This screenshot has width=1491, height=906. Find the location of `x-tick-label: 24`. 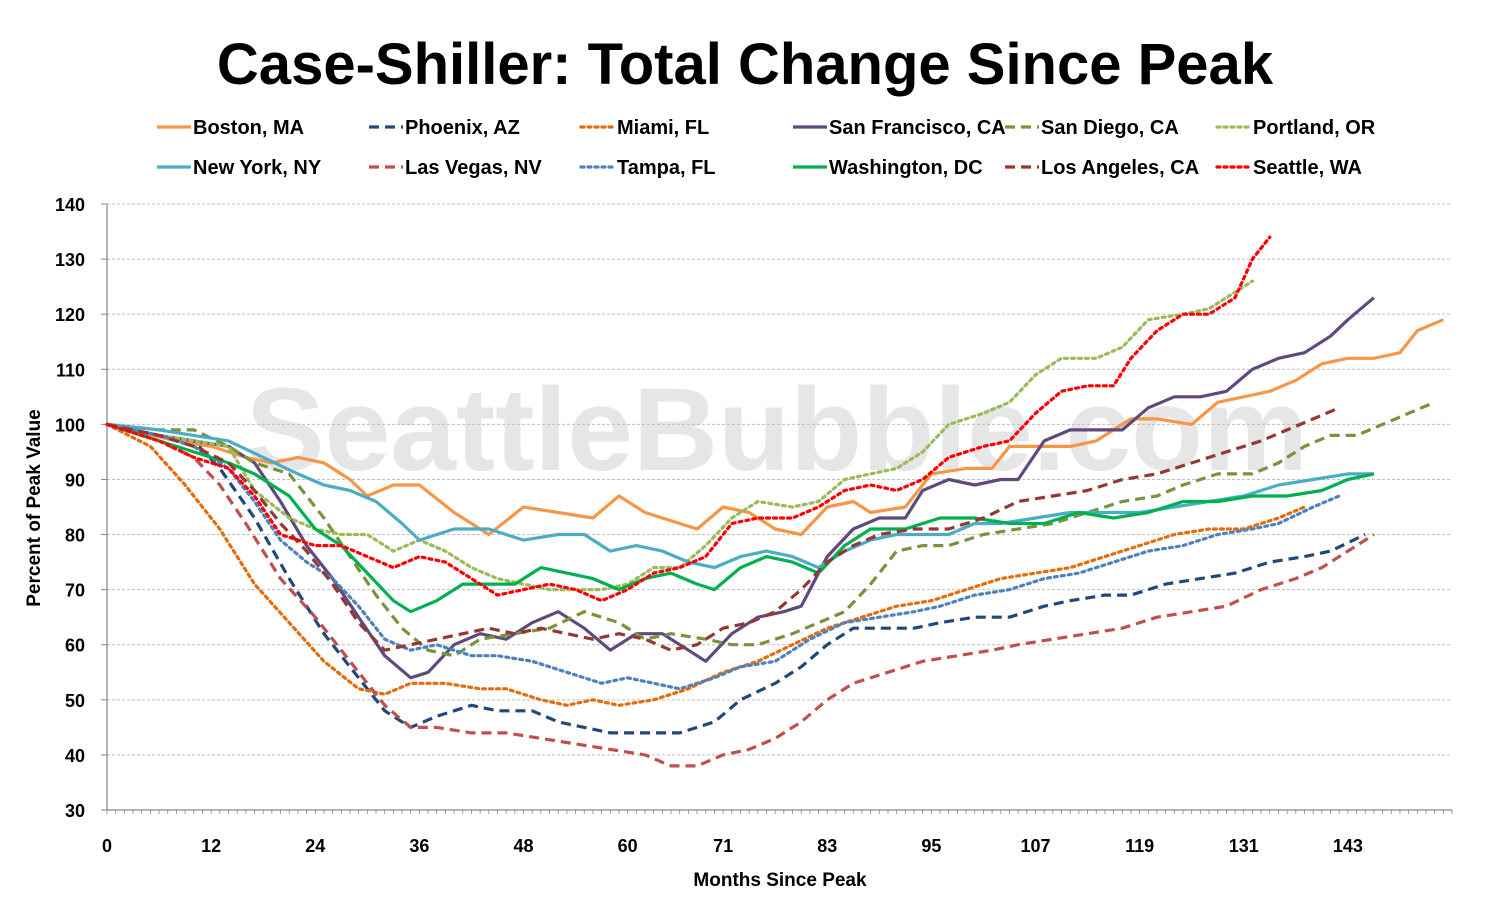

x-tick-label: 24 is located at coordinates (315, 846).